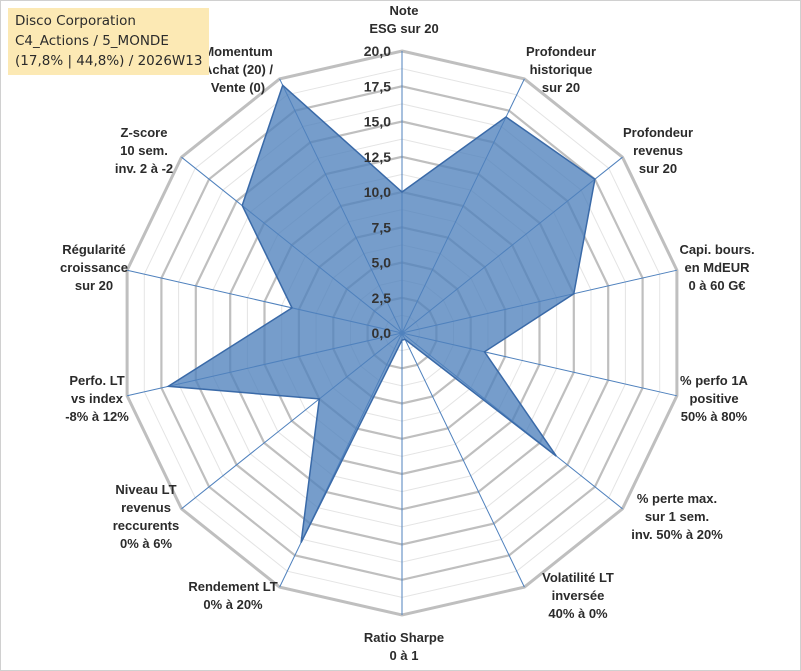 Image resolution: width=801 pixels, height=671 pixels. Describe the element at coordinates (238, 87) in the screenshot. I see `axis-label-line: Vente (0)` at that location.